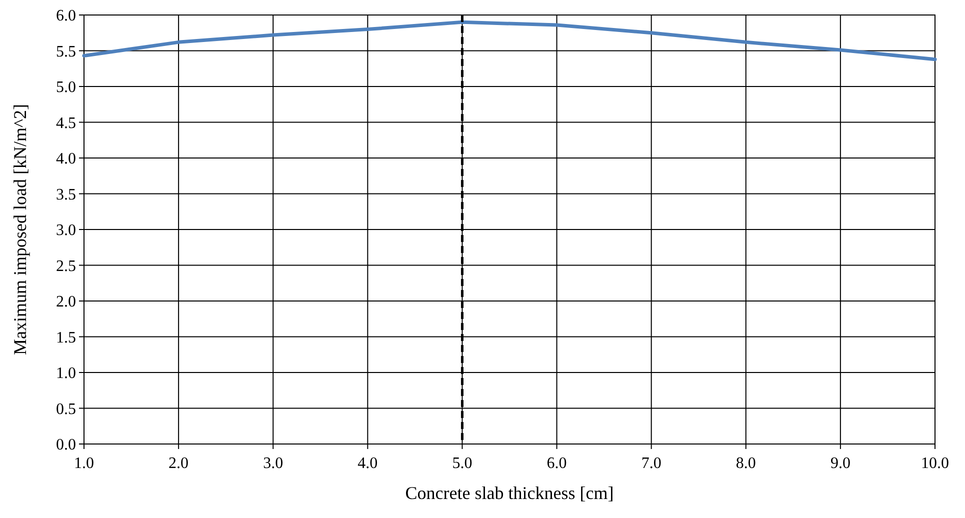 The image size is (965, 518). Describe the element at coordinates (66, 123) in the screenshot. I see `y-tick-label: 4.5` at that location.